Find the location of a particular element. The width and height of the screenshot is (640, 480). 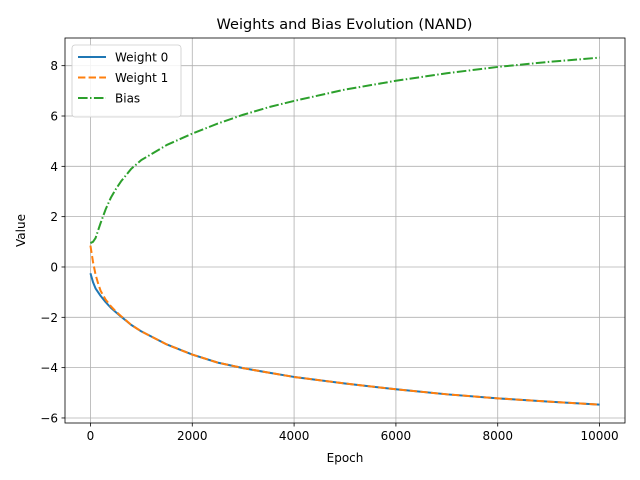

y-tick-label: −4 is located at coordinates (49, 368).